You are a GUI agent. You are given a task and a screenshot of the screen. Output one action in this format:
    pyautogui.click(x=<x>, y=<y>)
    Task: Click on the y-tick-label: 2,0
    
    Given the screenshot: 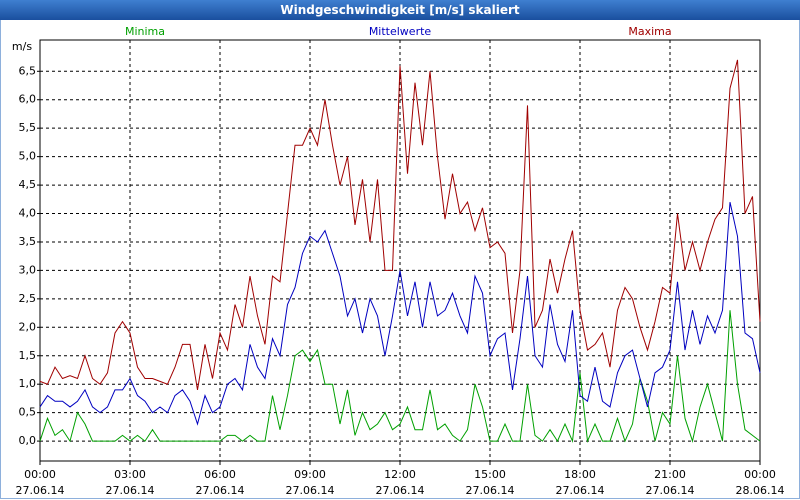 What is the action you would take?
    pyautogui.click(x=28, y=326)
    